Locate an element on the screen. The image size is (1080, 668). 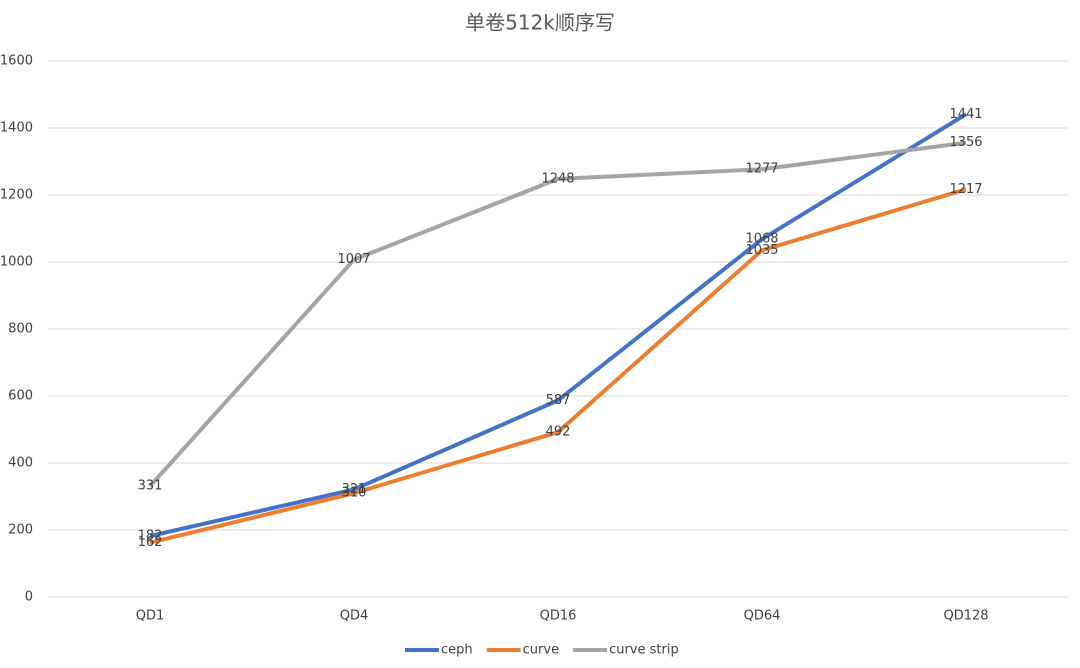
legend-label: curve is located at coordinates (541, 650).